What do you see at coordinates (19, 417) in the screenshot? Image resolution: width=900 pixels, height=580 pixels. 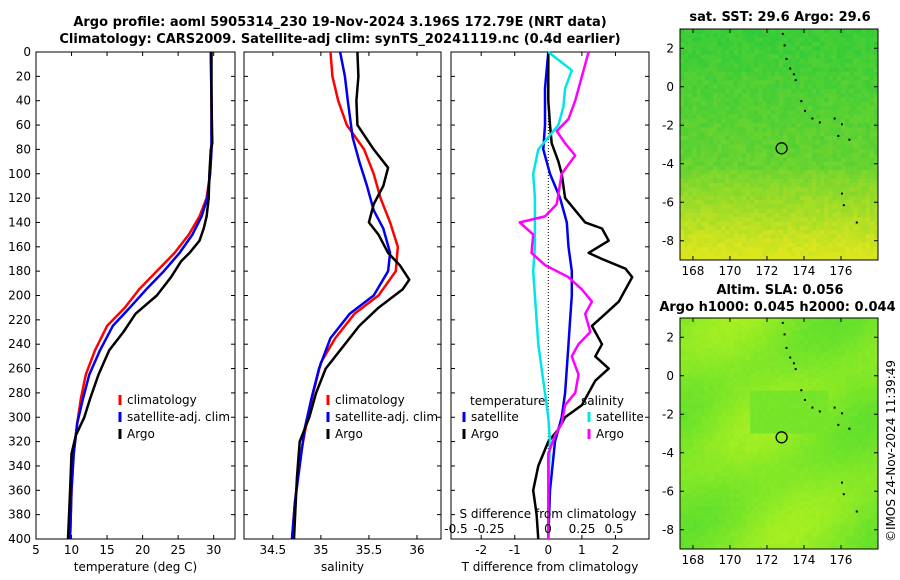 I see `depth-tick-label: 300` at bounding box center [19, 417].